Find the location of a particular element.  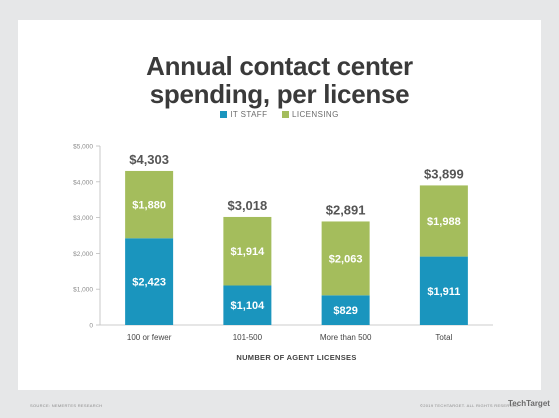

legend-swatch-licensing is located at coordinates (286, 114).